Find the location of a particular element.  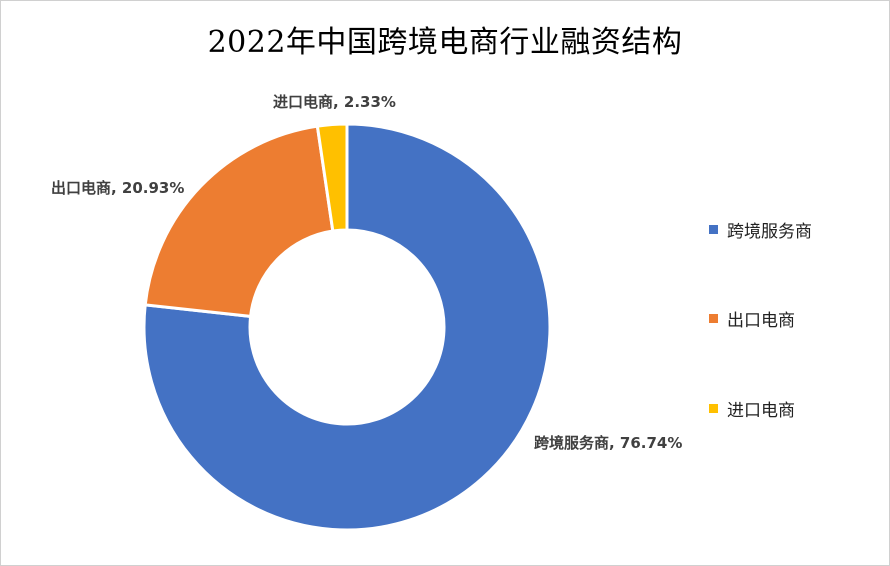

legend-label-2: 进口电商 is located at coordinates (761, 410).